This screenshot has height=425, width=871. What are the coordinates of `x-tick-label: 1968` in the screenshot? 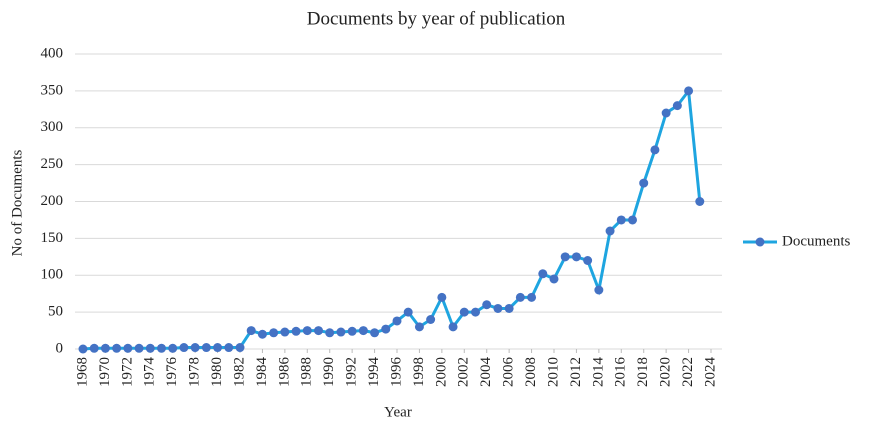 It's located at (82, 372).